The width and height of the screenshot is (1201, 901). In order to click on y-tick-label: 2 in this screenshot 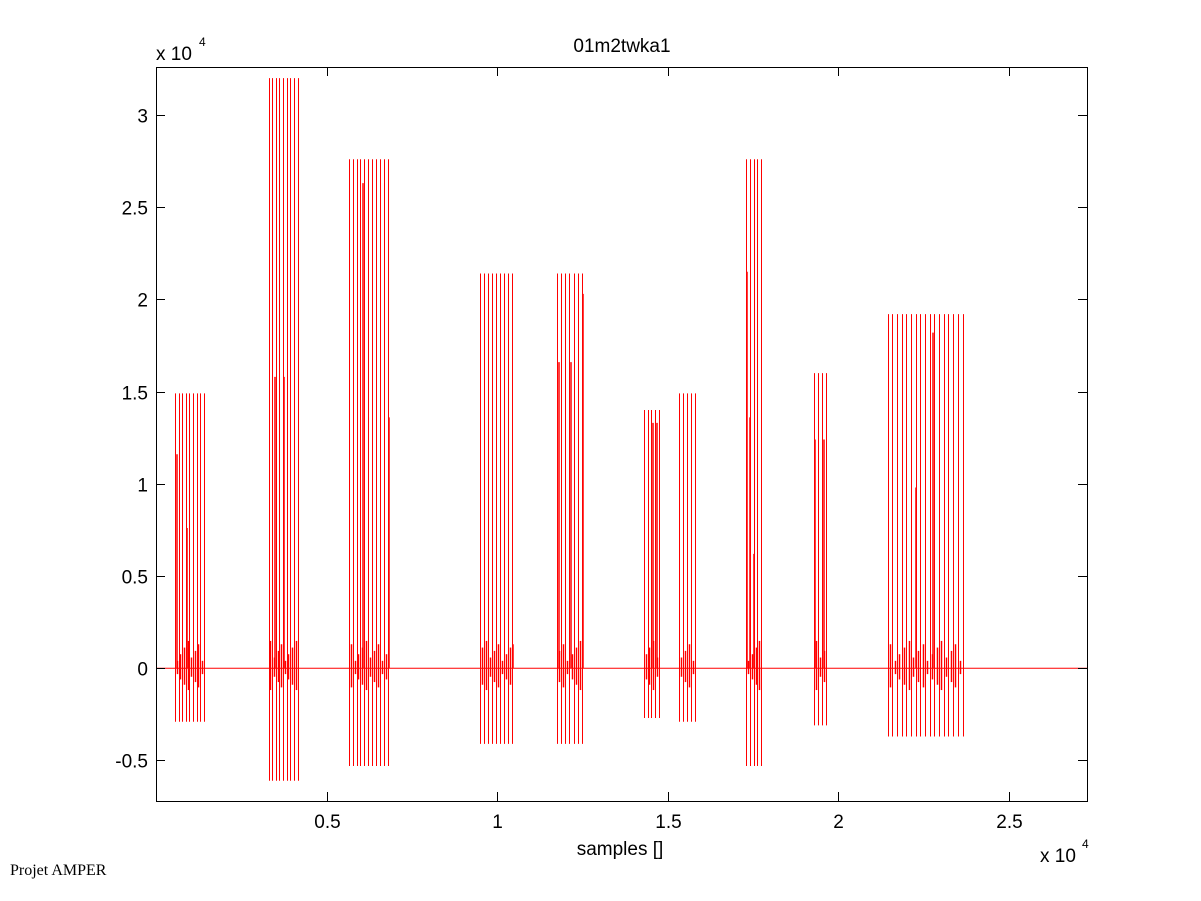, I will do `click(142, 301)`.